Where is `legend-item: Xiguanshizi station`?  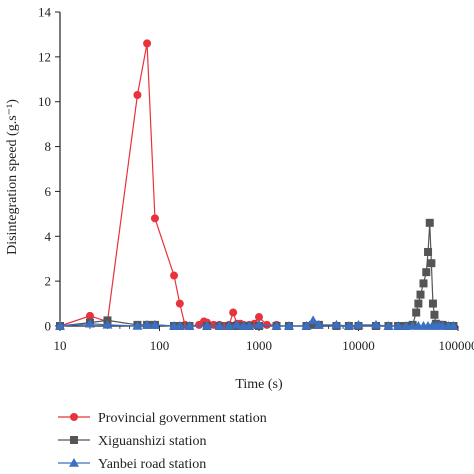
legend-item: Xiguanshizi station is located at coordinates (132, 441).